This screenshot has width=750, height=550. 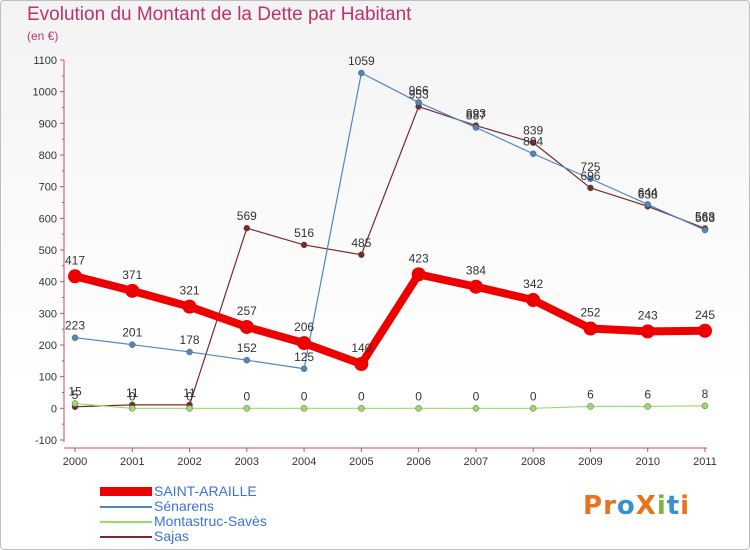 What do you see at coordinates (593, 506) in the screenshot?
I see `logo-letter: P` at bounding box center [593, 506].